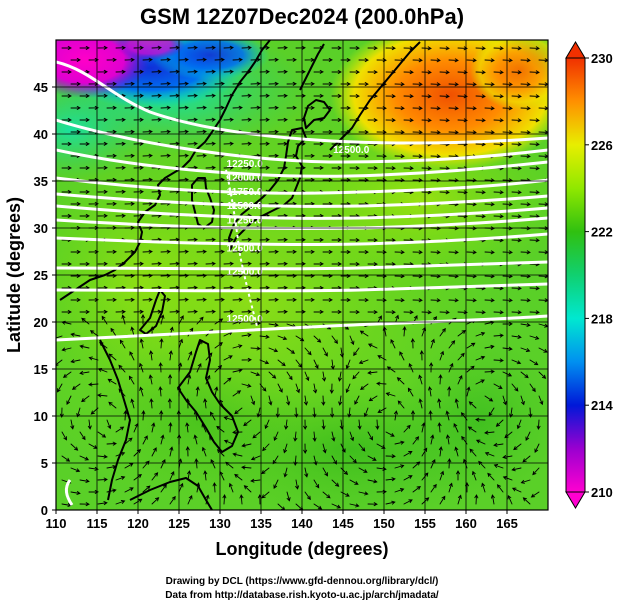 The width and height of the screenshot is (619, 605). What do you see at coordinates (44, 510) in the screenshot?
I see `y-tick-label: 0` at bounding box center [44, 510].